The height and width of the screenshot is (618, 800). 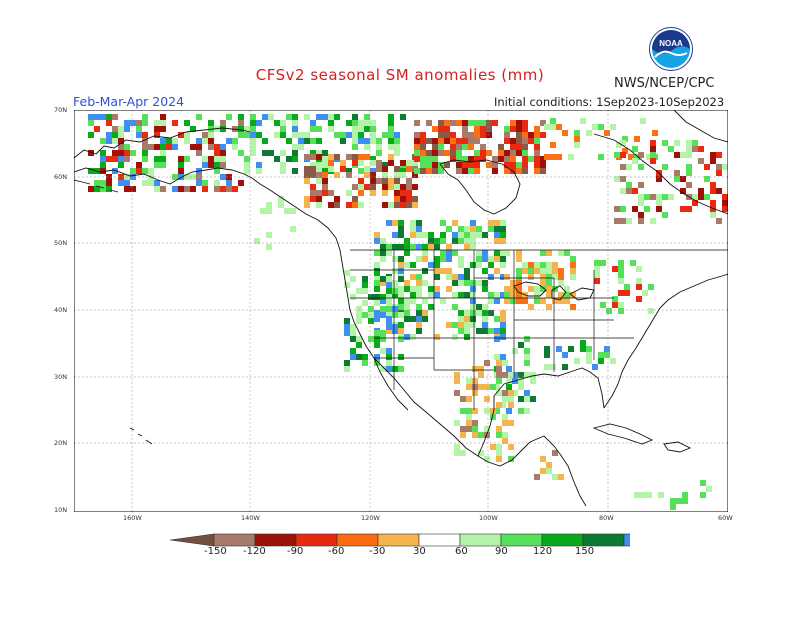 What do you see at coordinates (61, 177) in the screenshot?
I see `lat-label: 60N` at bounding box center [61, 177].